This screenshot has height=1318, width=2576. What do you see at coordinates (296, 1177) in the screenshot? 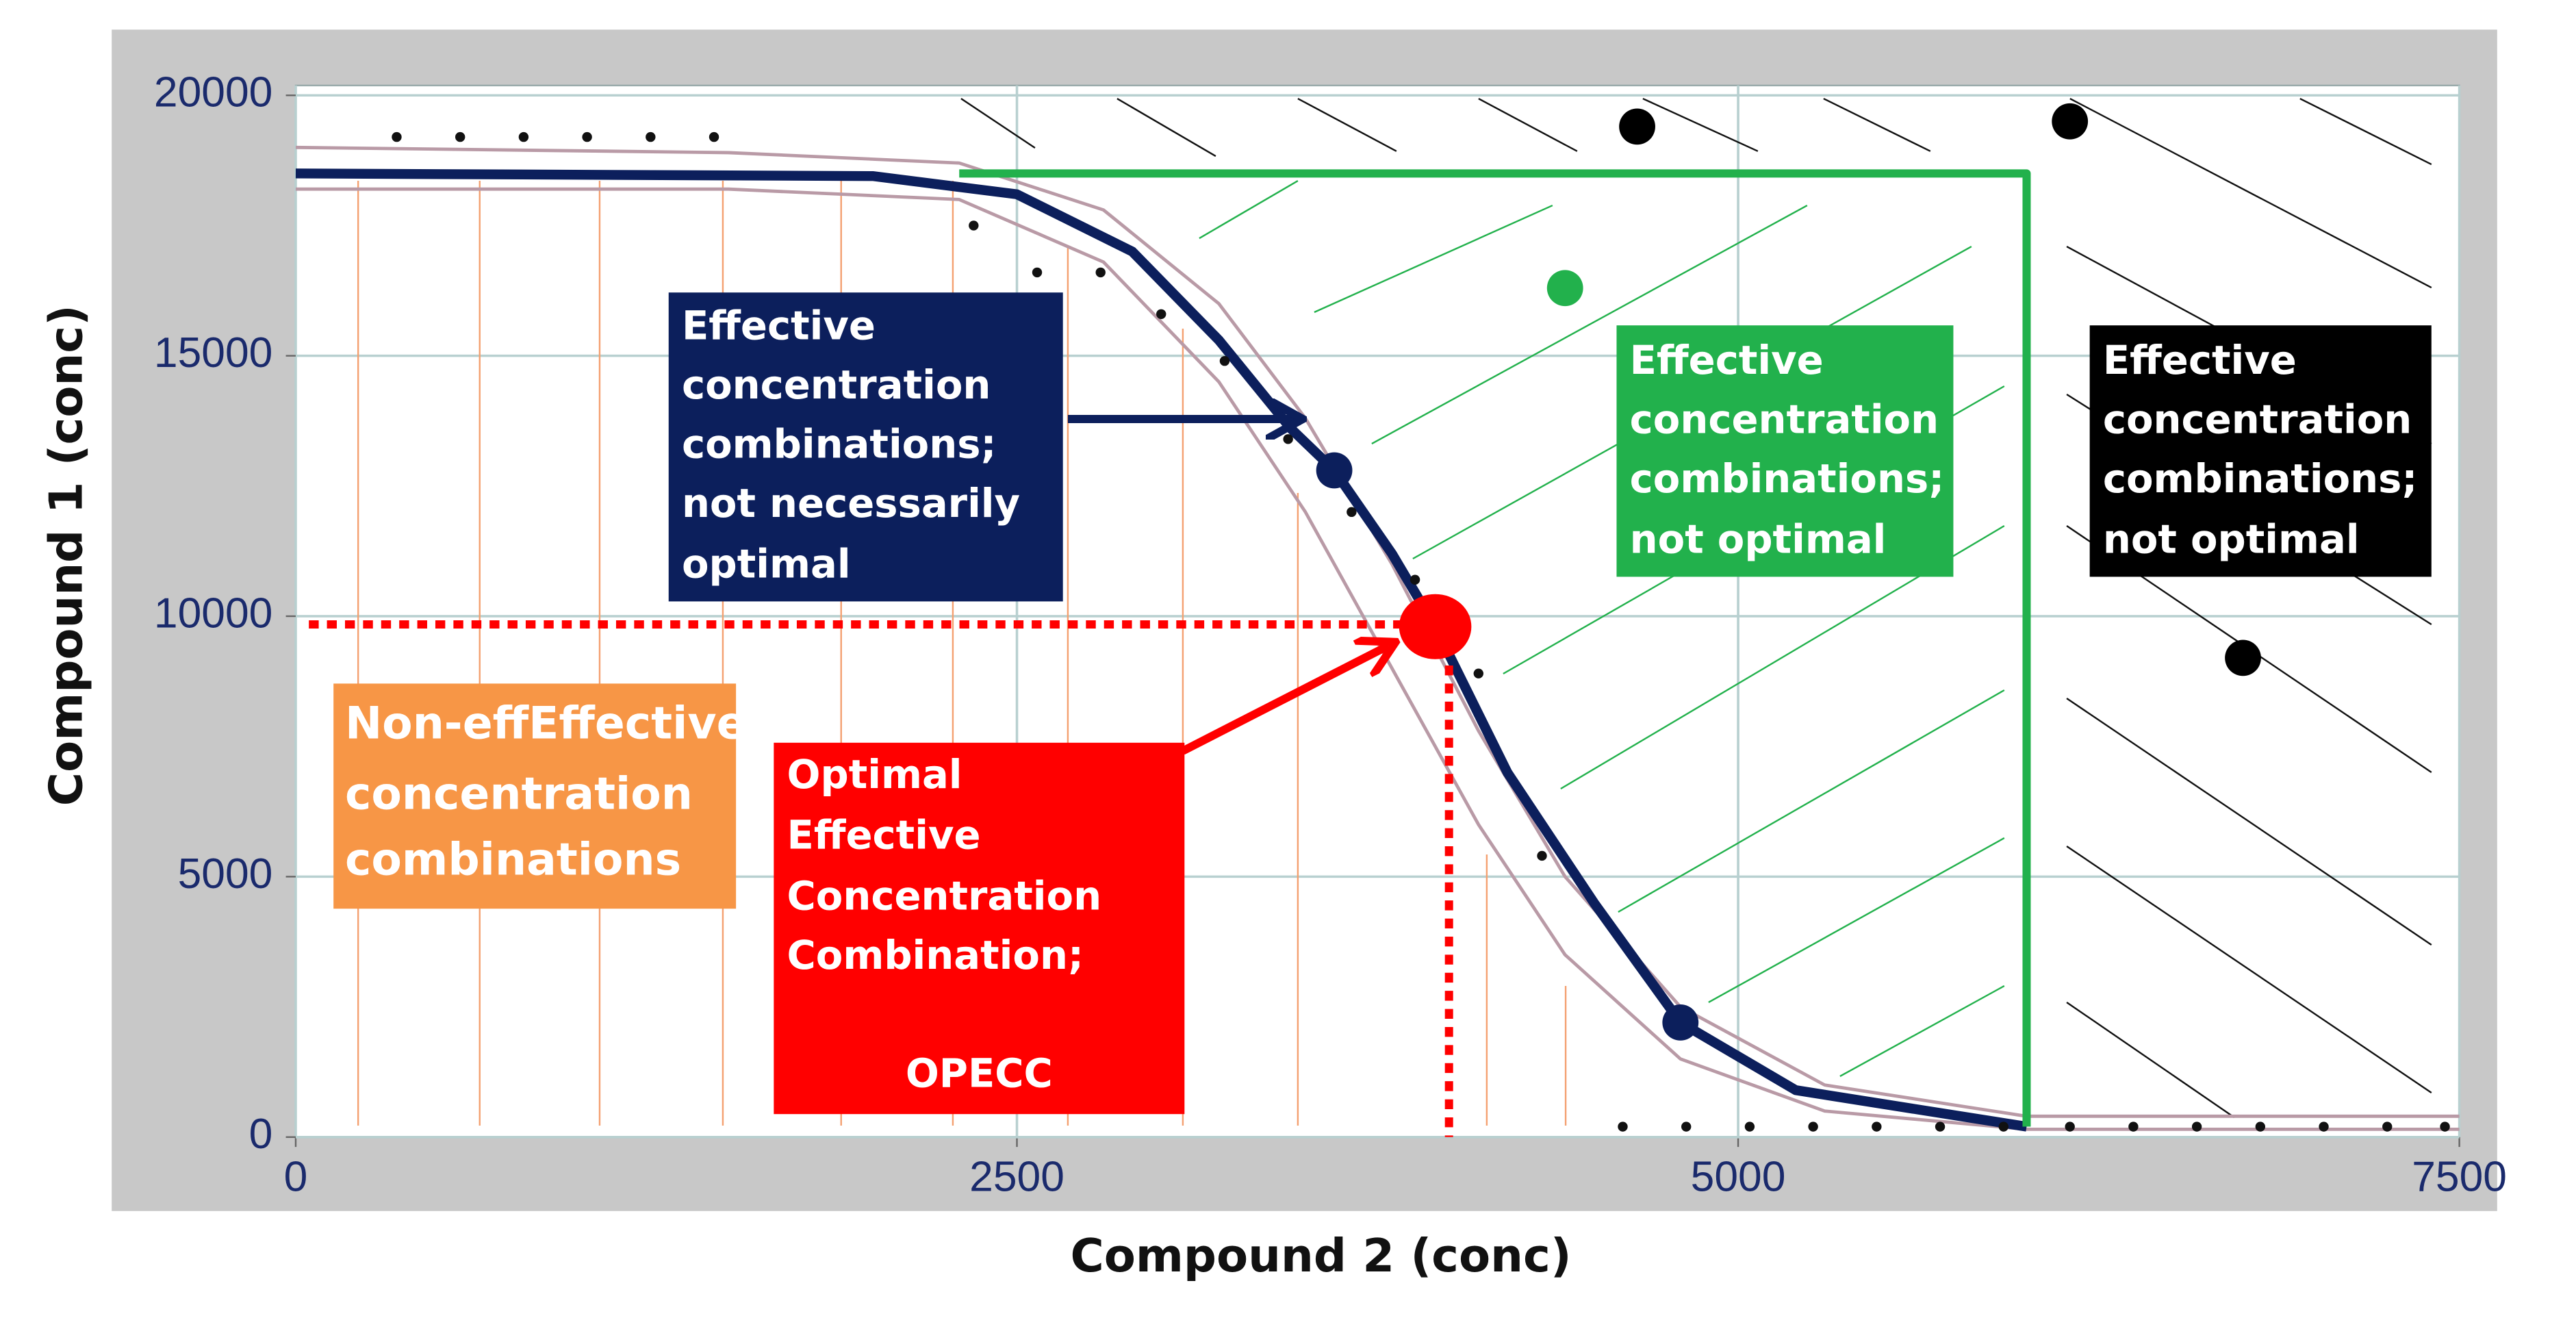
I see `x-tick-label: 0` at bounding box center [296, 1177].